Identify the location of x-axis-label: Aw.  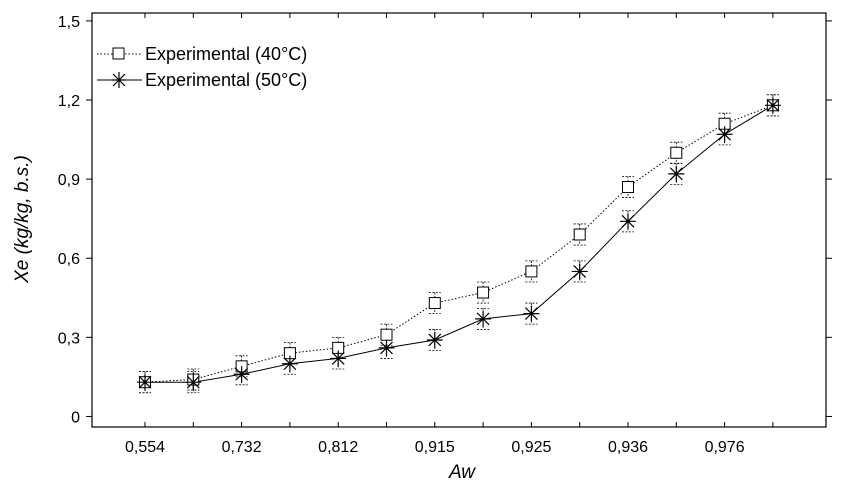
(462, 472).